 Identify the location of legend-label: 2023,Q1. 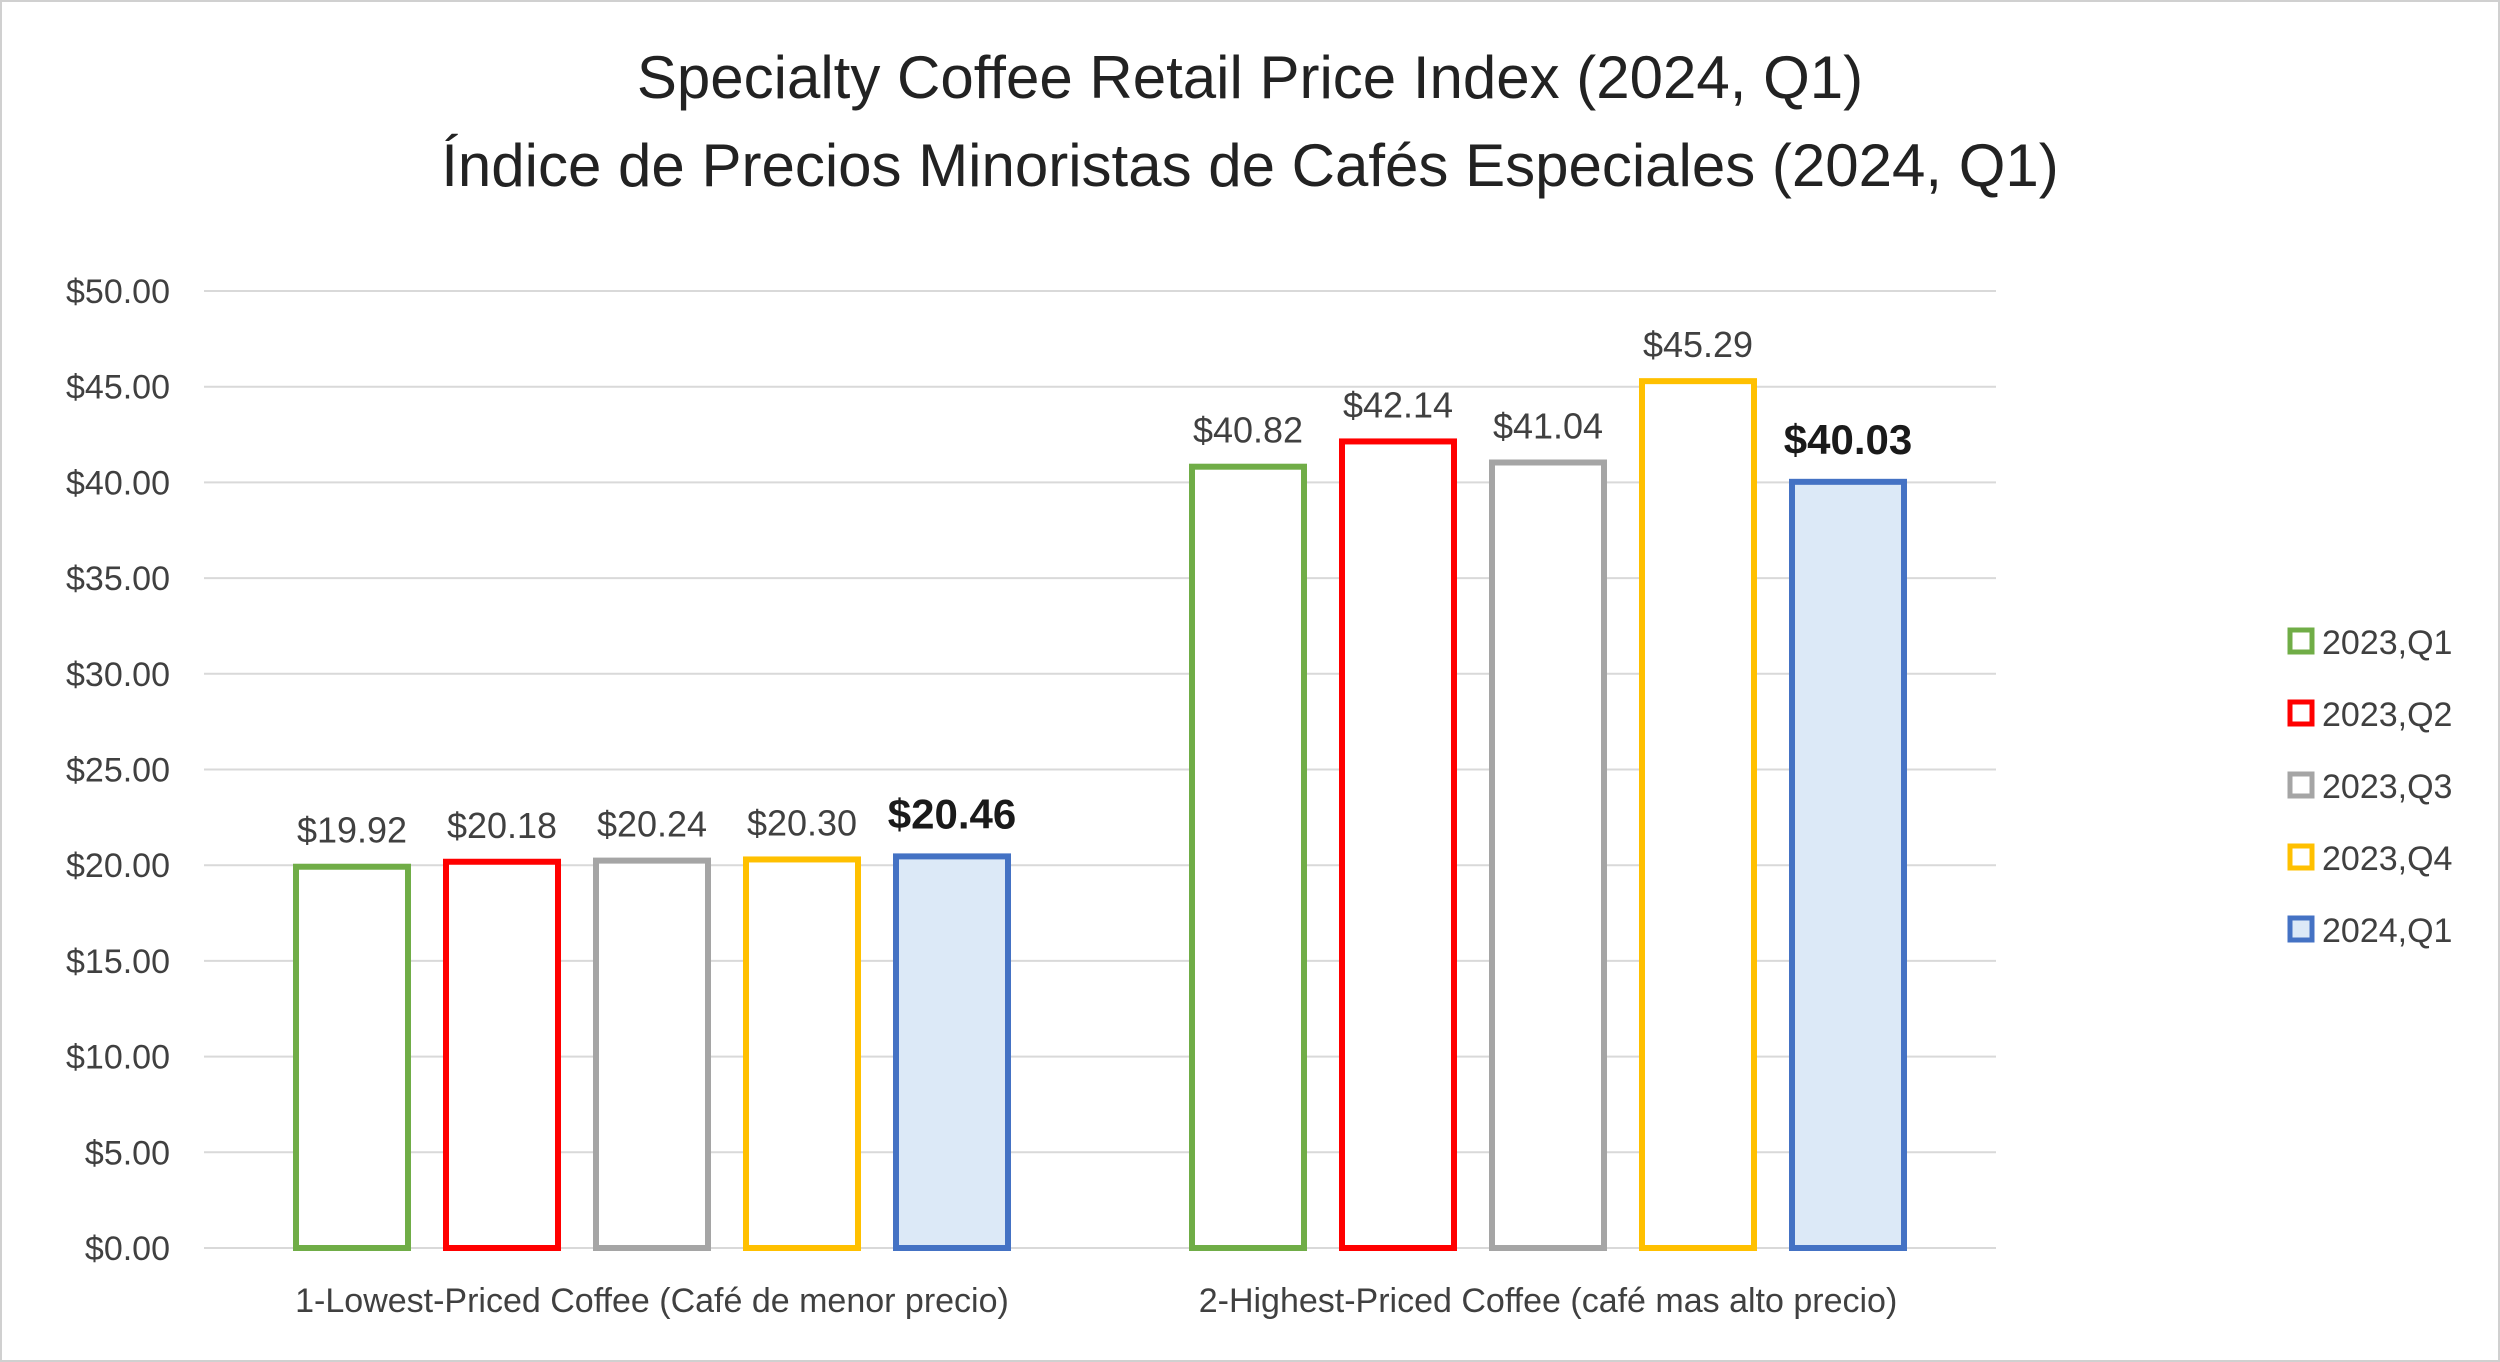
(2387, 643).